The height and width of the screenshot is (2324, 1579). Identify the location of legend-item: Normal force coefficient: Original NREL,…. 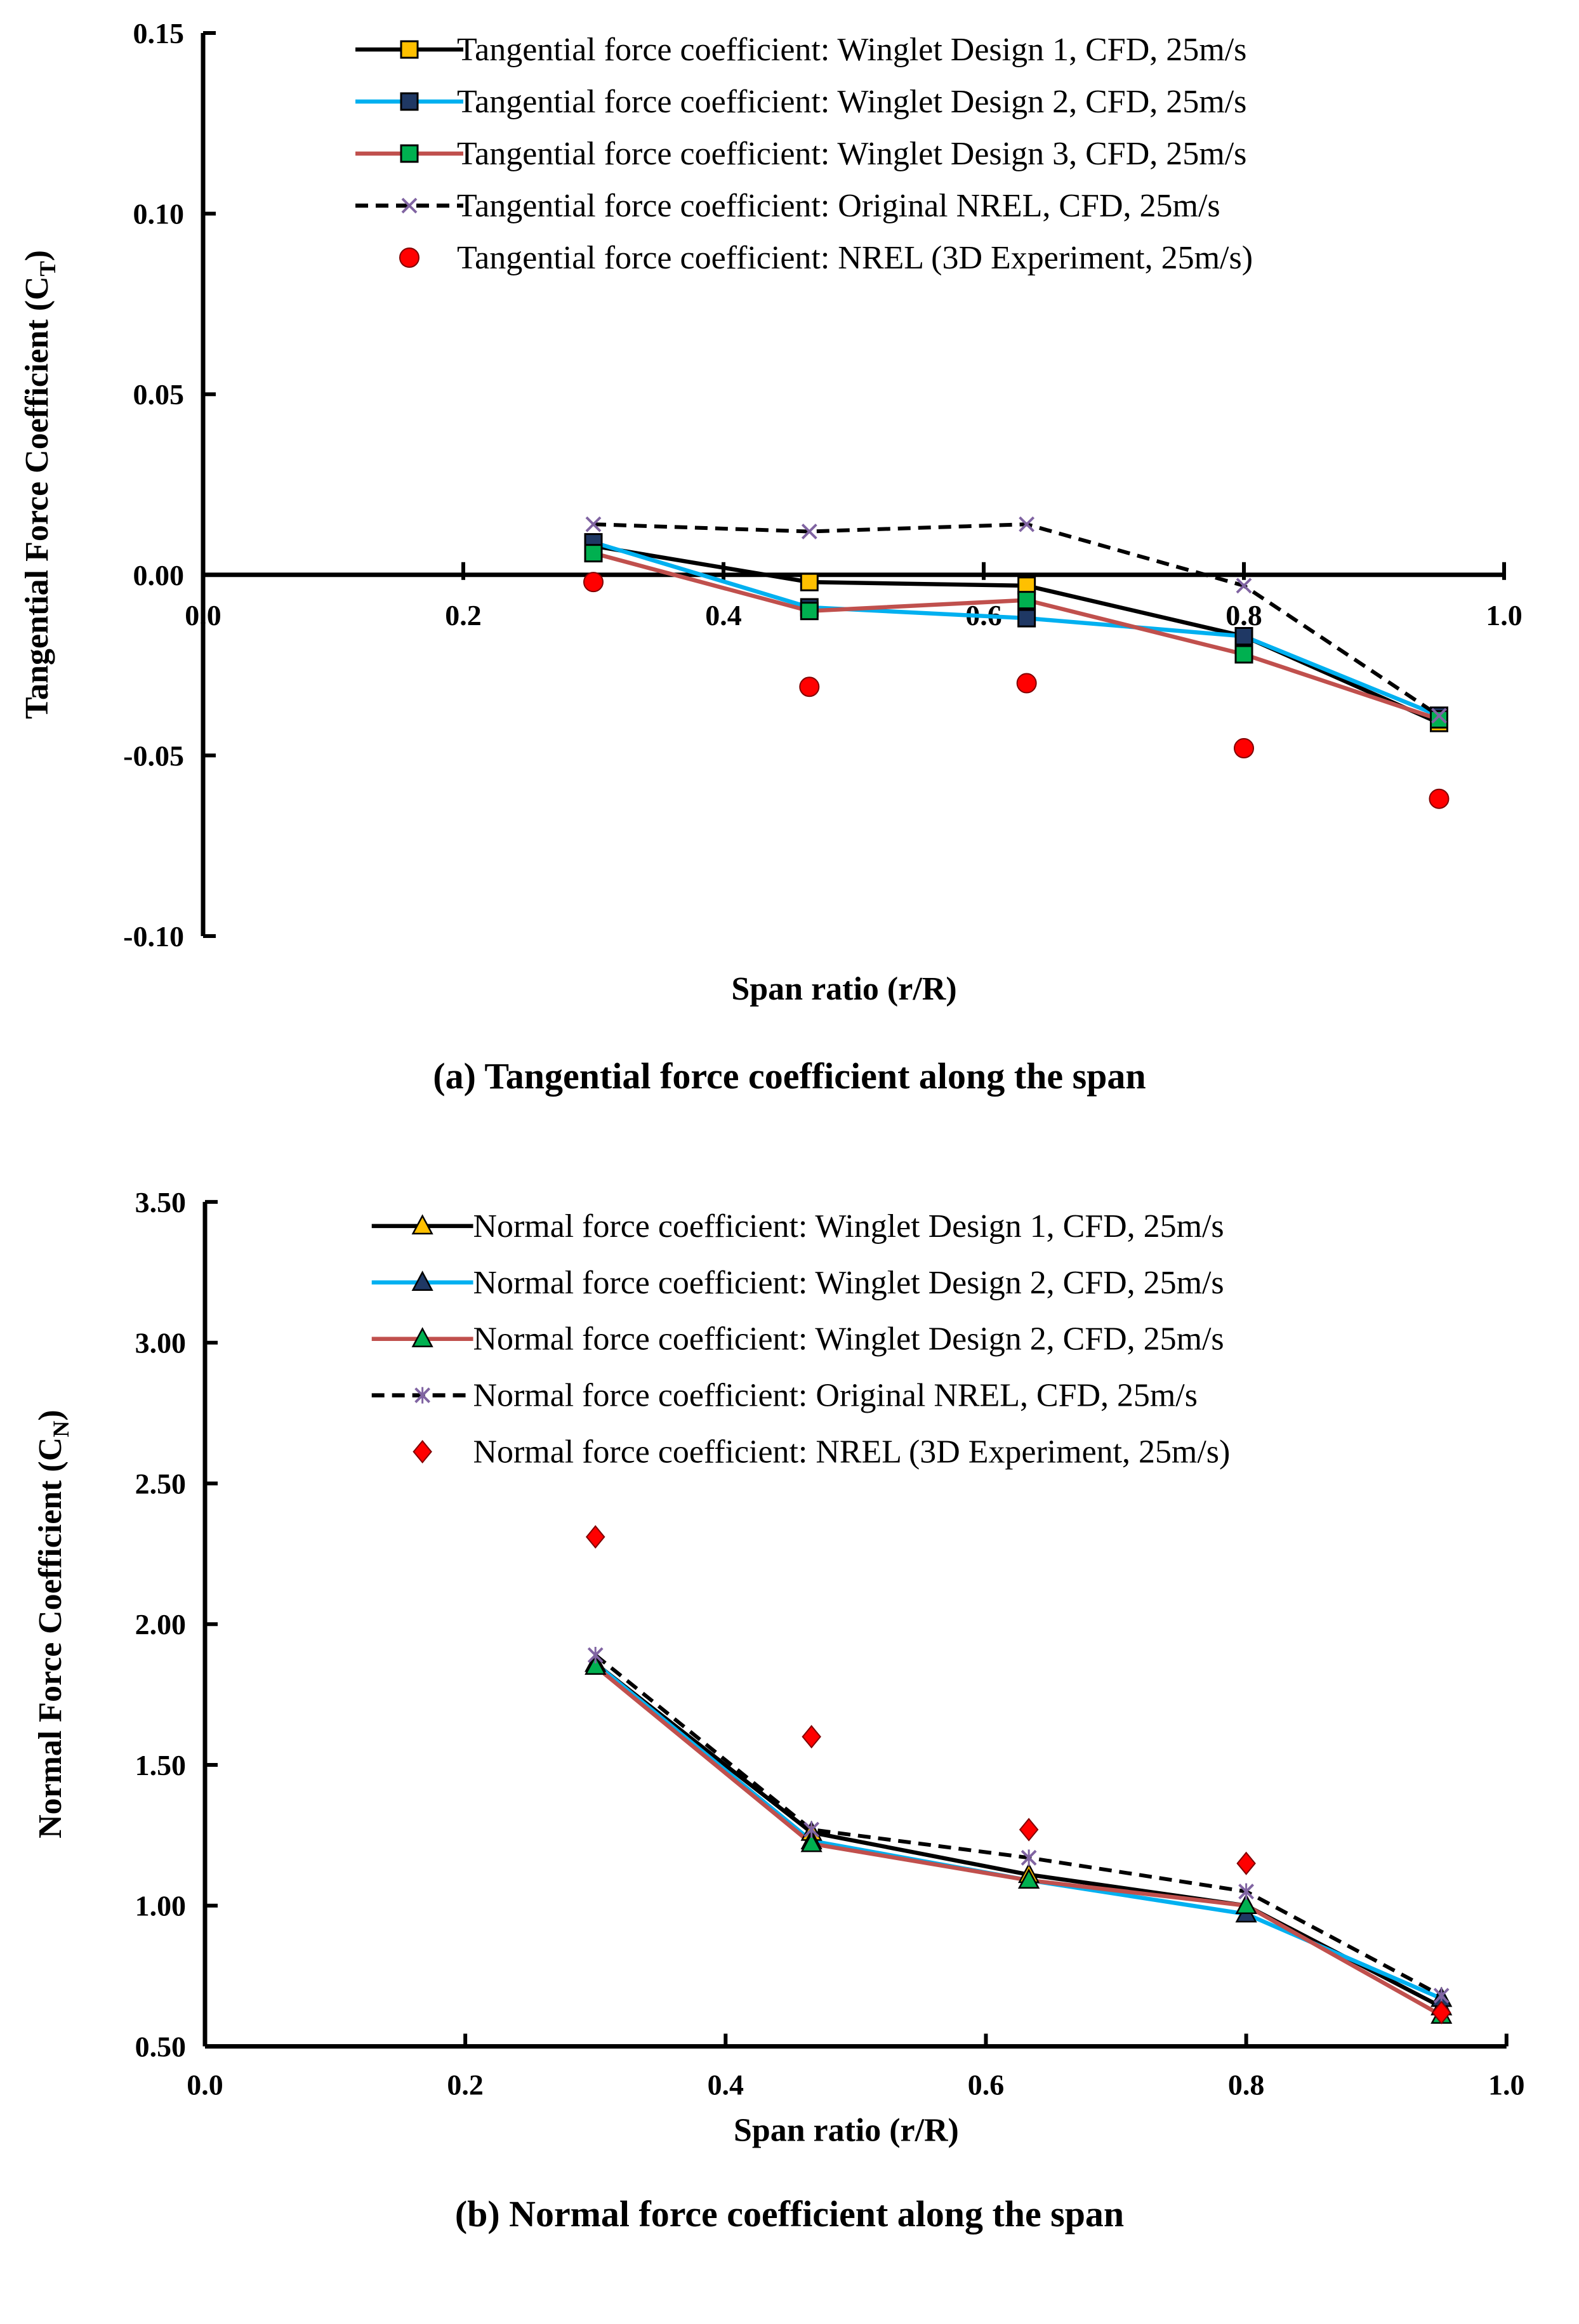
(784, 1396).